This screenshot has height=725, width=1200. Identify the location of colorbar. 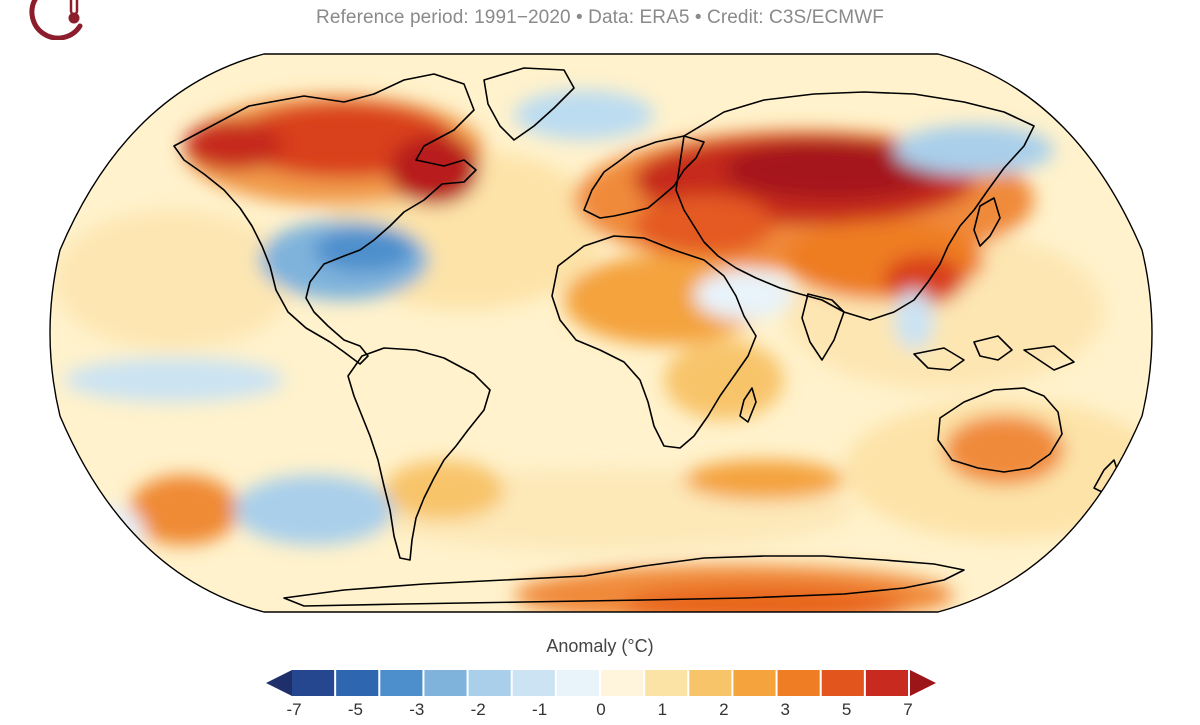
(601, 683).